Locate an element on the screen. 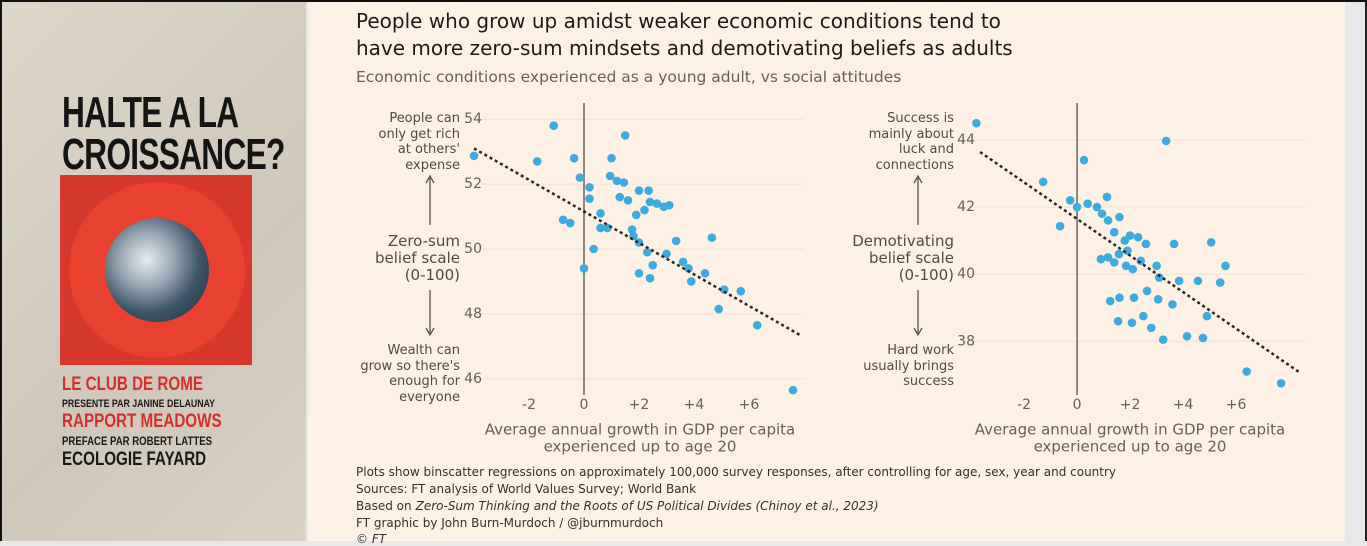 The image size is (1367, 546). y-tick-label: 52 is located at coordinates (473, 184).